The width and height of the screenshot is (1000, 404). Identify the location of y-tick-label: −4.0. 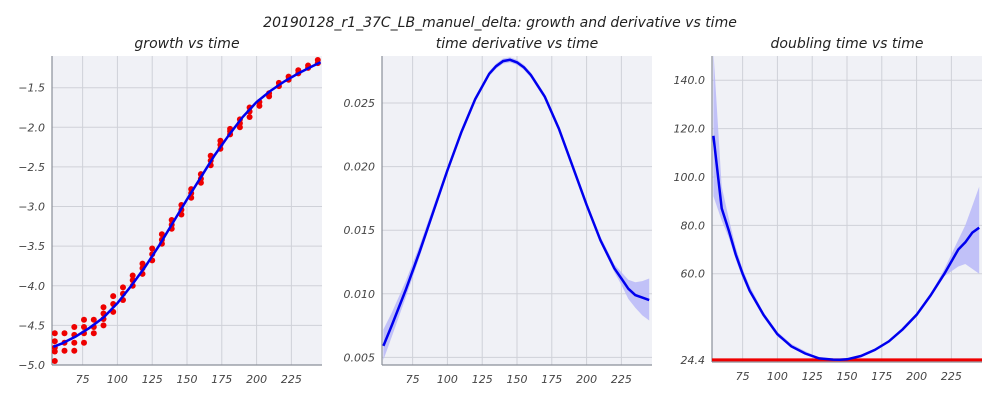
(31, 286).